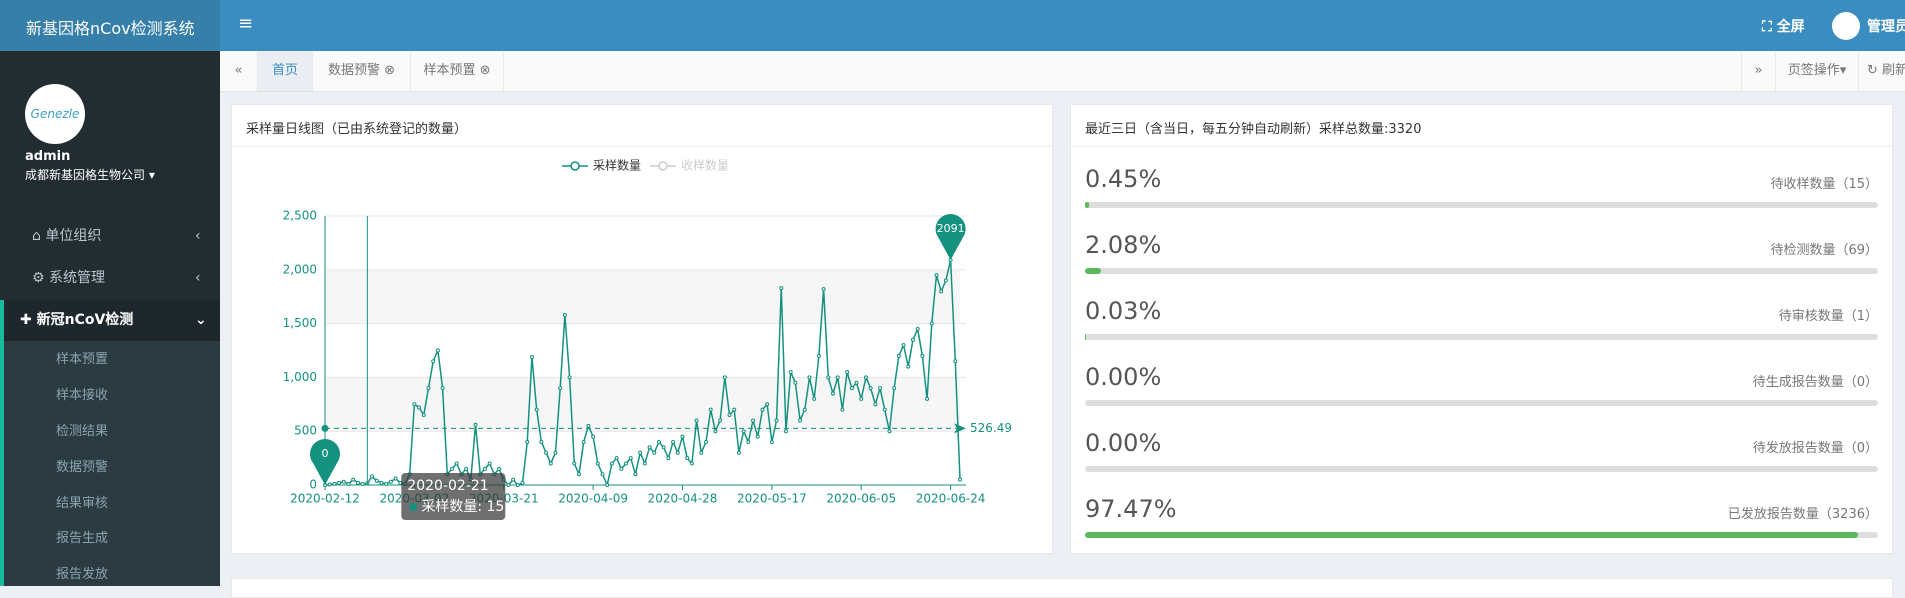 The image size is (1905, 598). I want to click on submenu-item: 报告发放, so click(110, 575).